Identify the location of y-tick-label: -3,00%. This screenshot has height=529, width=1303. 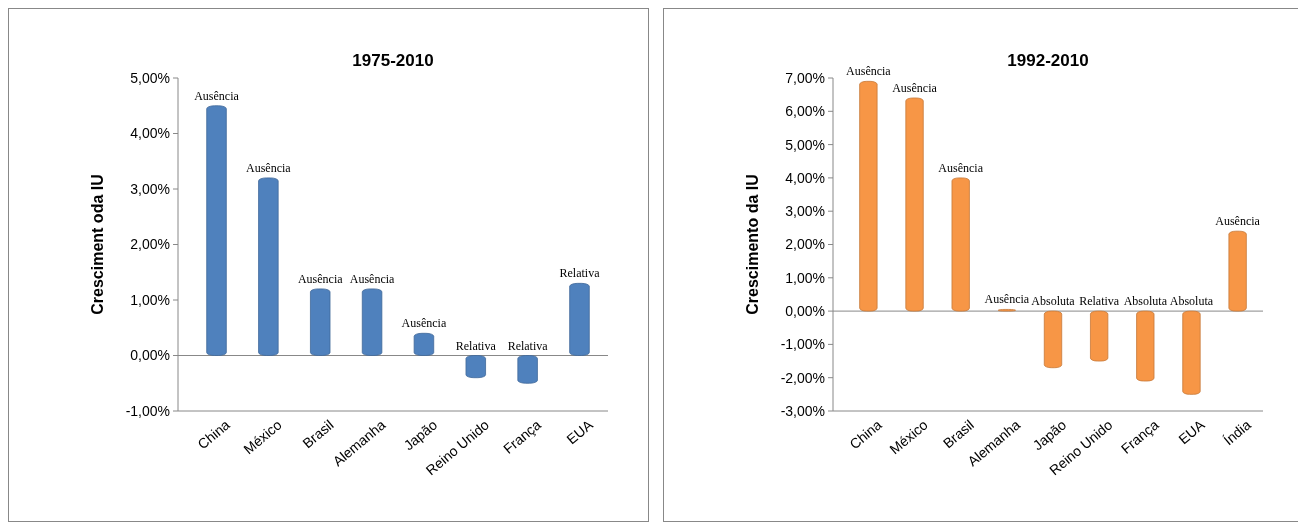
(802, 410).